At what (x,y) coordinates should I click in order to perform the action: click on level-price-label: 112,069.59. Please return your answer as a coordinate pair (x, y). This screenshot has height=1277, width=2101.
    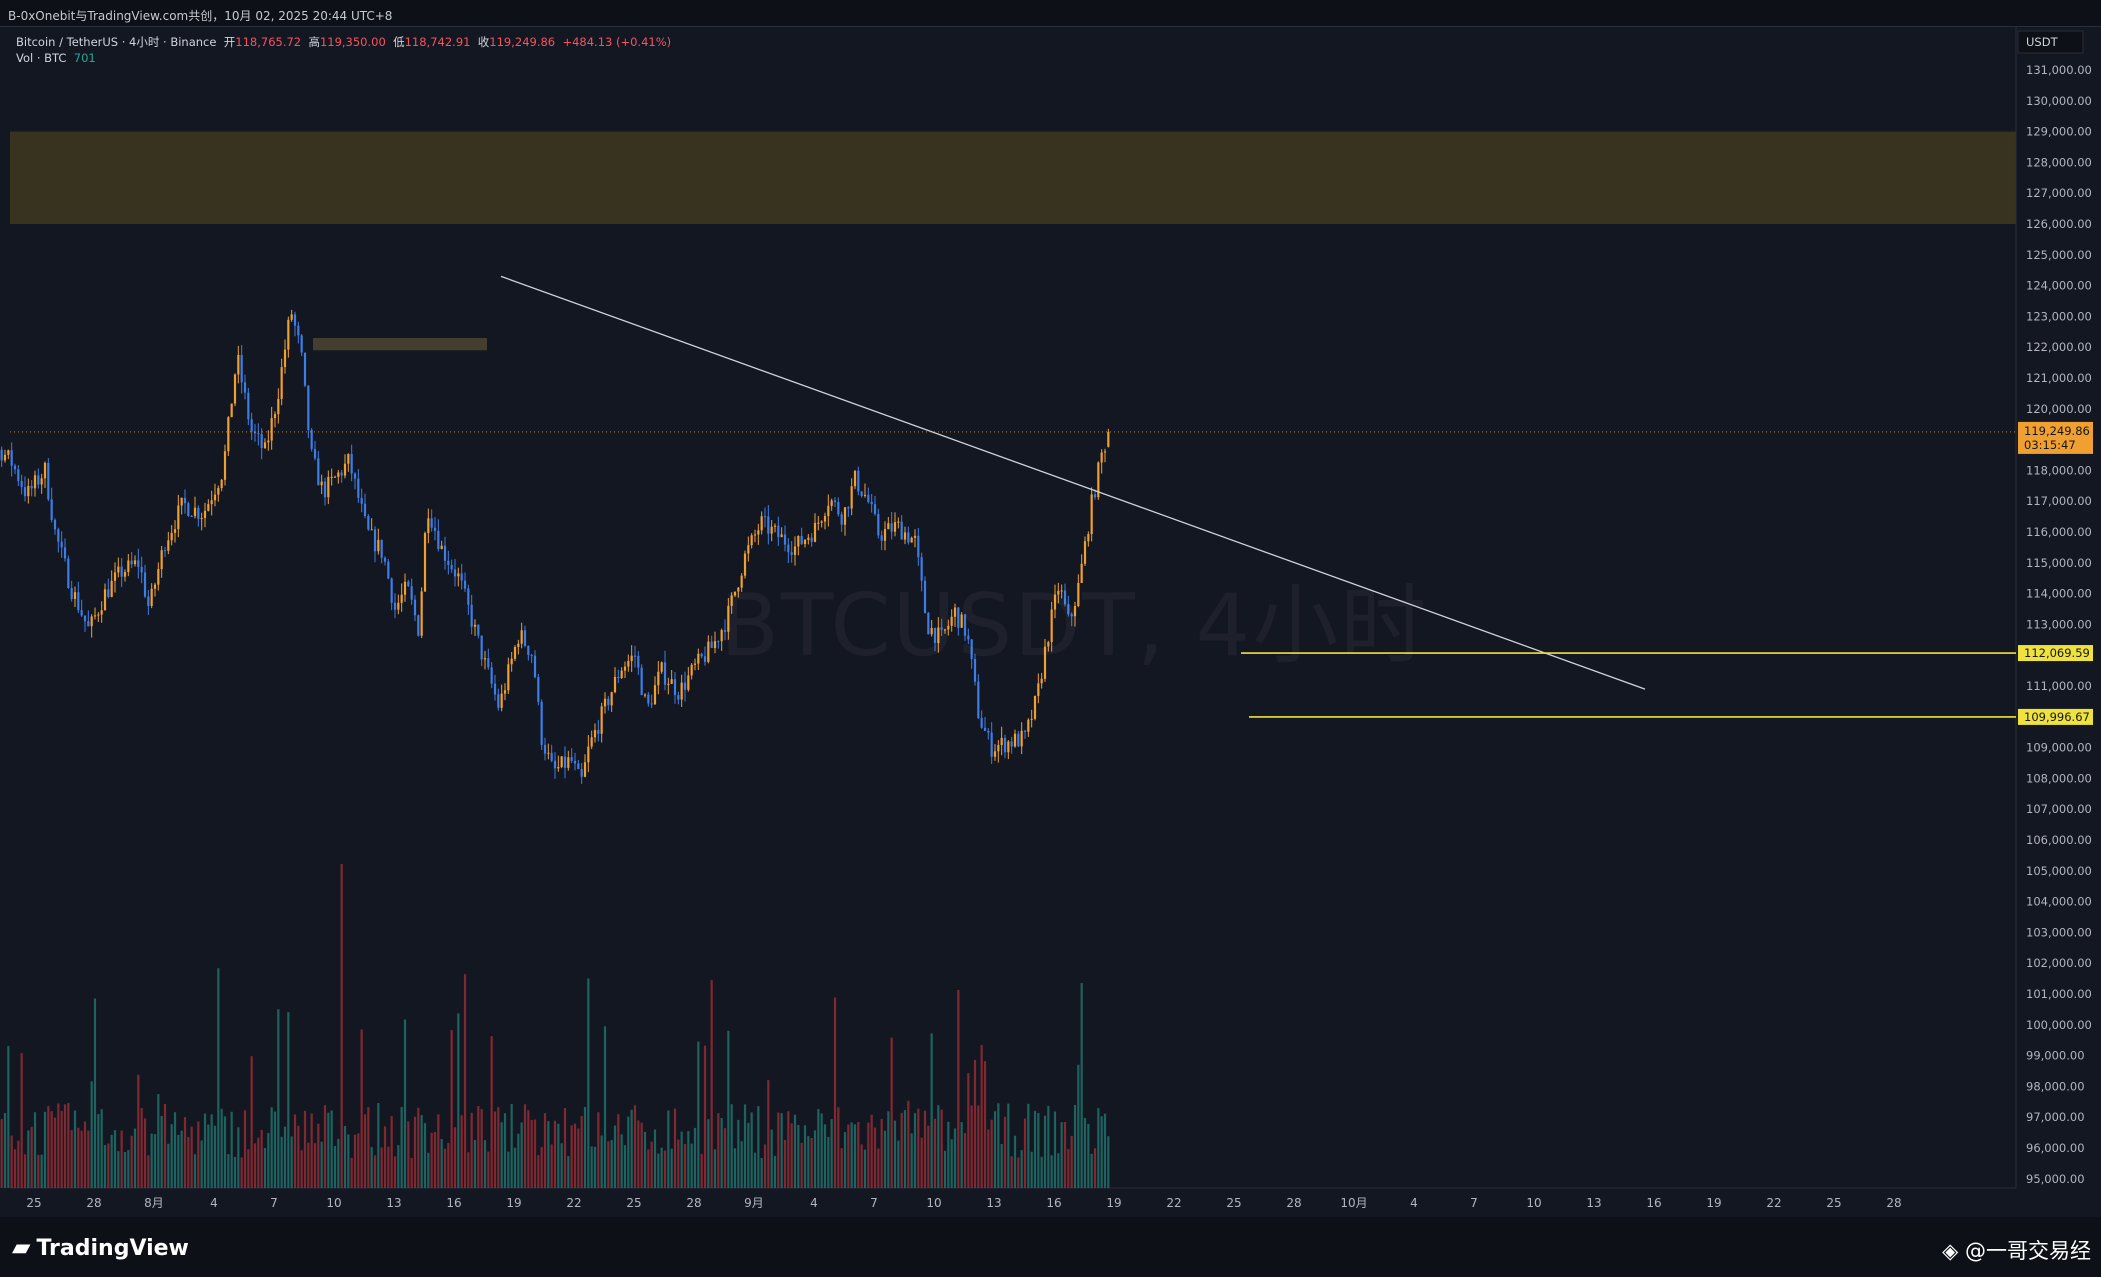
    Looking at the image, I should click on (2057, 653).